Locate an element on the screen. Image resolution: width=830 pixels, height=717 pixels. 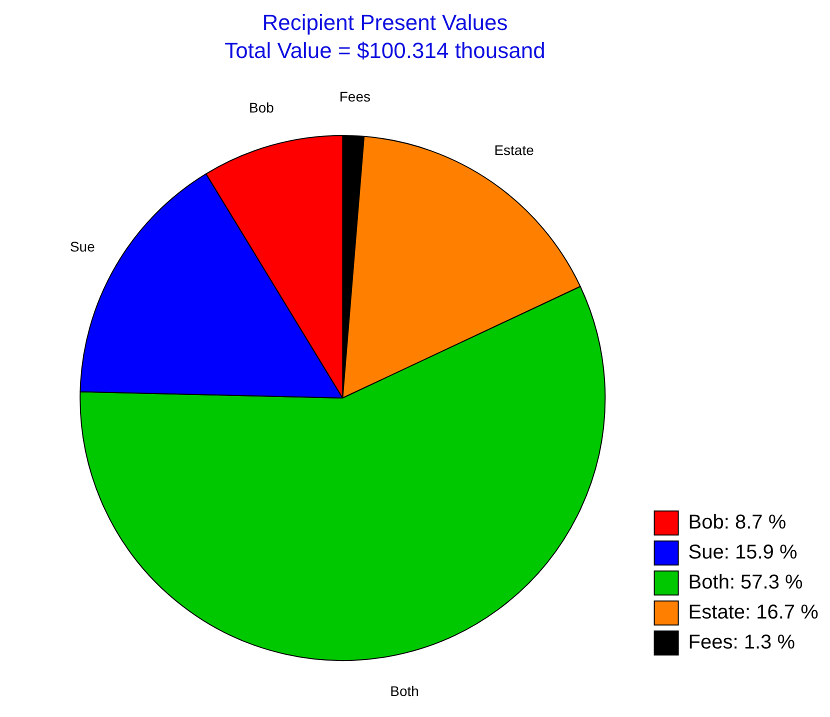
data-label: : 15.9 % is located at coordinates (761, 553).